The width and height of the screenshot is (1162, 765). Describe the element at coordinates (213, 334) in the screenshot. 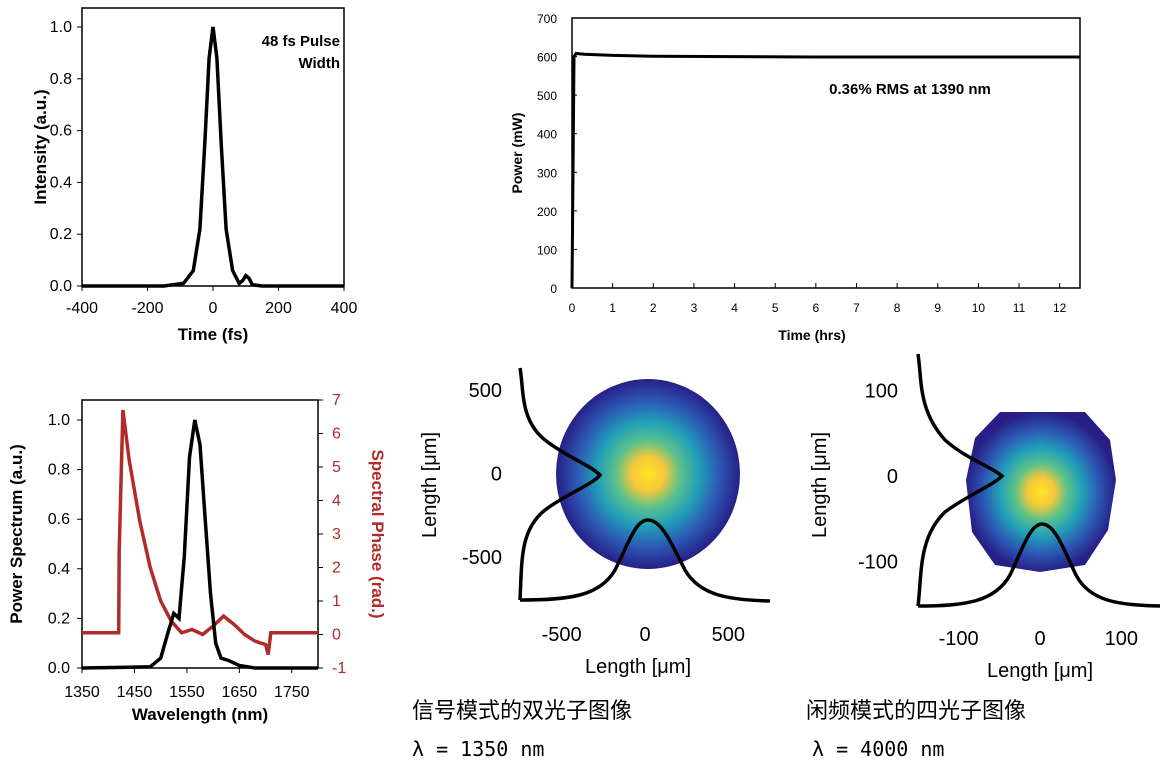

I see `pulse-x-axis-label: Time (fs)` at that location.